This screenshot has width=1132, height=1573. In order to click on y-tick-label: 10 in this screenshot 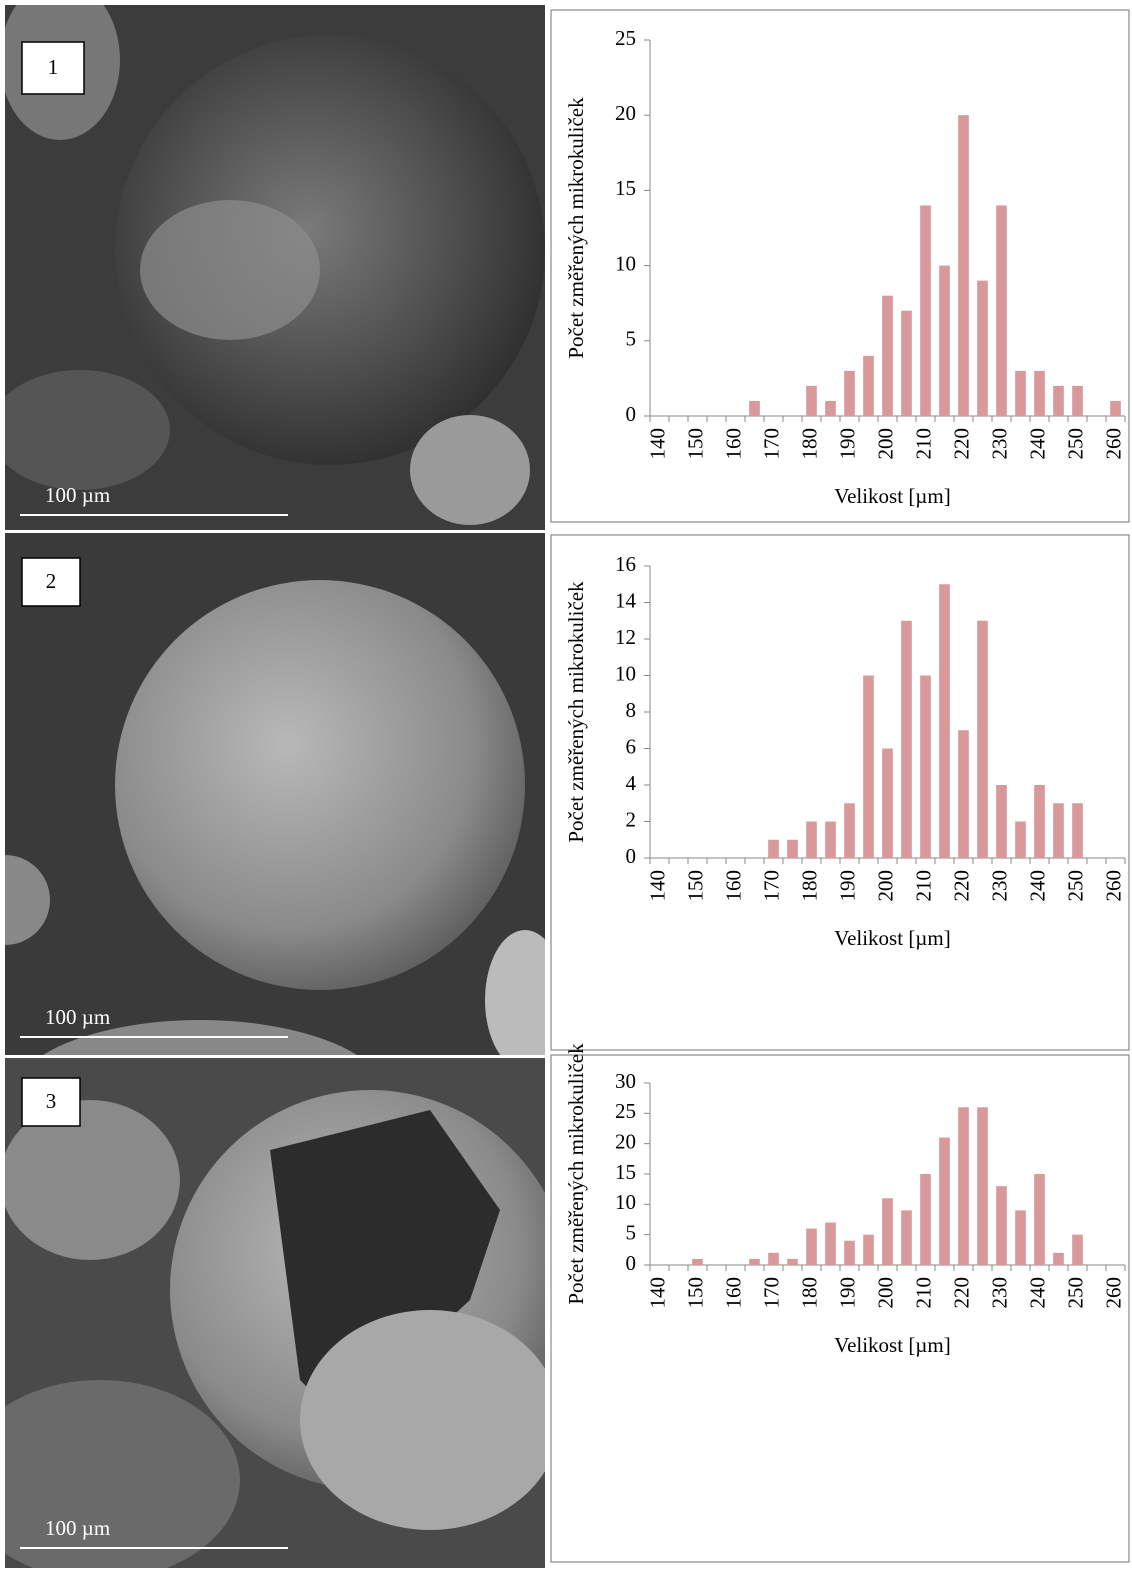, I will do `click(625, 263)`.